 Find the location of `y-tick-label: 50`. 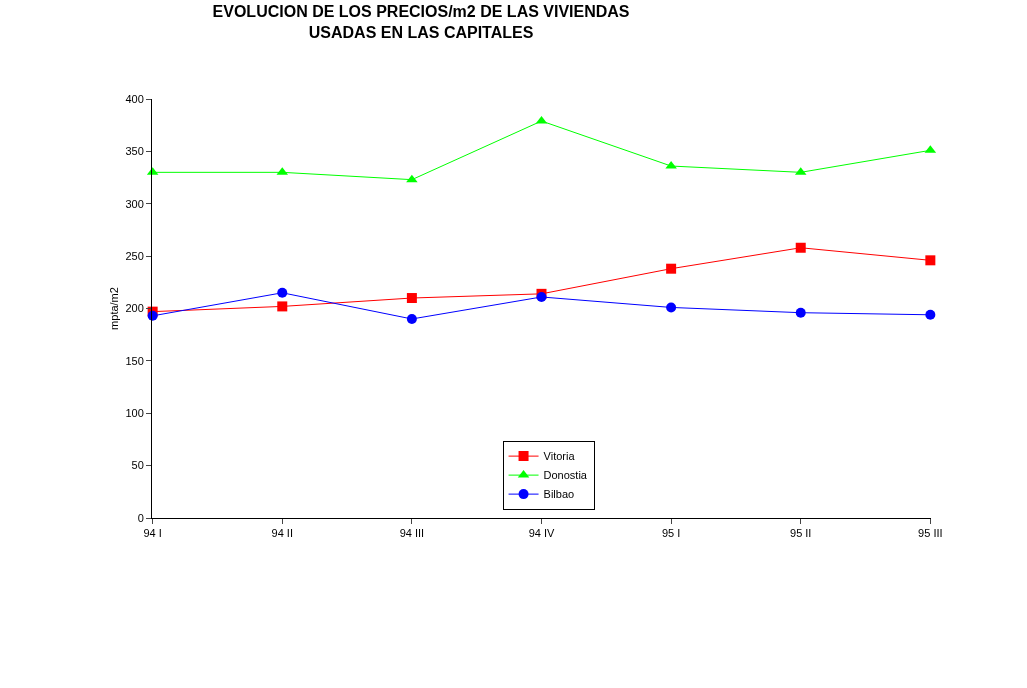

y-tick-label: 50 is located at coordinates (137, 465).